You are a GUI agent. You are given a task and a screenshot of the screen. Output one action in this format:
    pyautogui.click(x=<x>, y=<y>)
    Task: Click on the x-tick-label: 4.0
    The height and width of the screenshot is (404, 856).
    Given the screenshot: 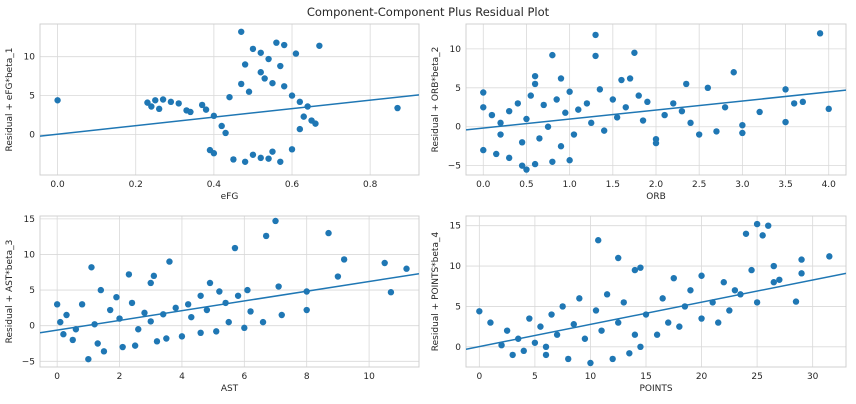 What is the action you would take?
    pyautogui.click(x=829, y=185)
    